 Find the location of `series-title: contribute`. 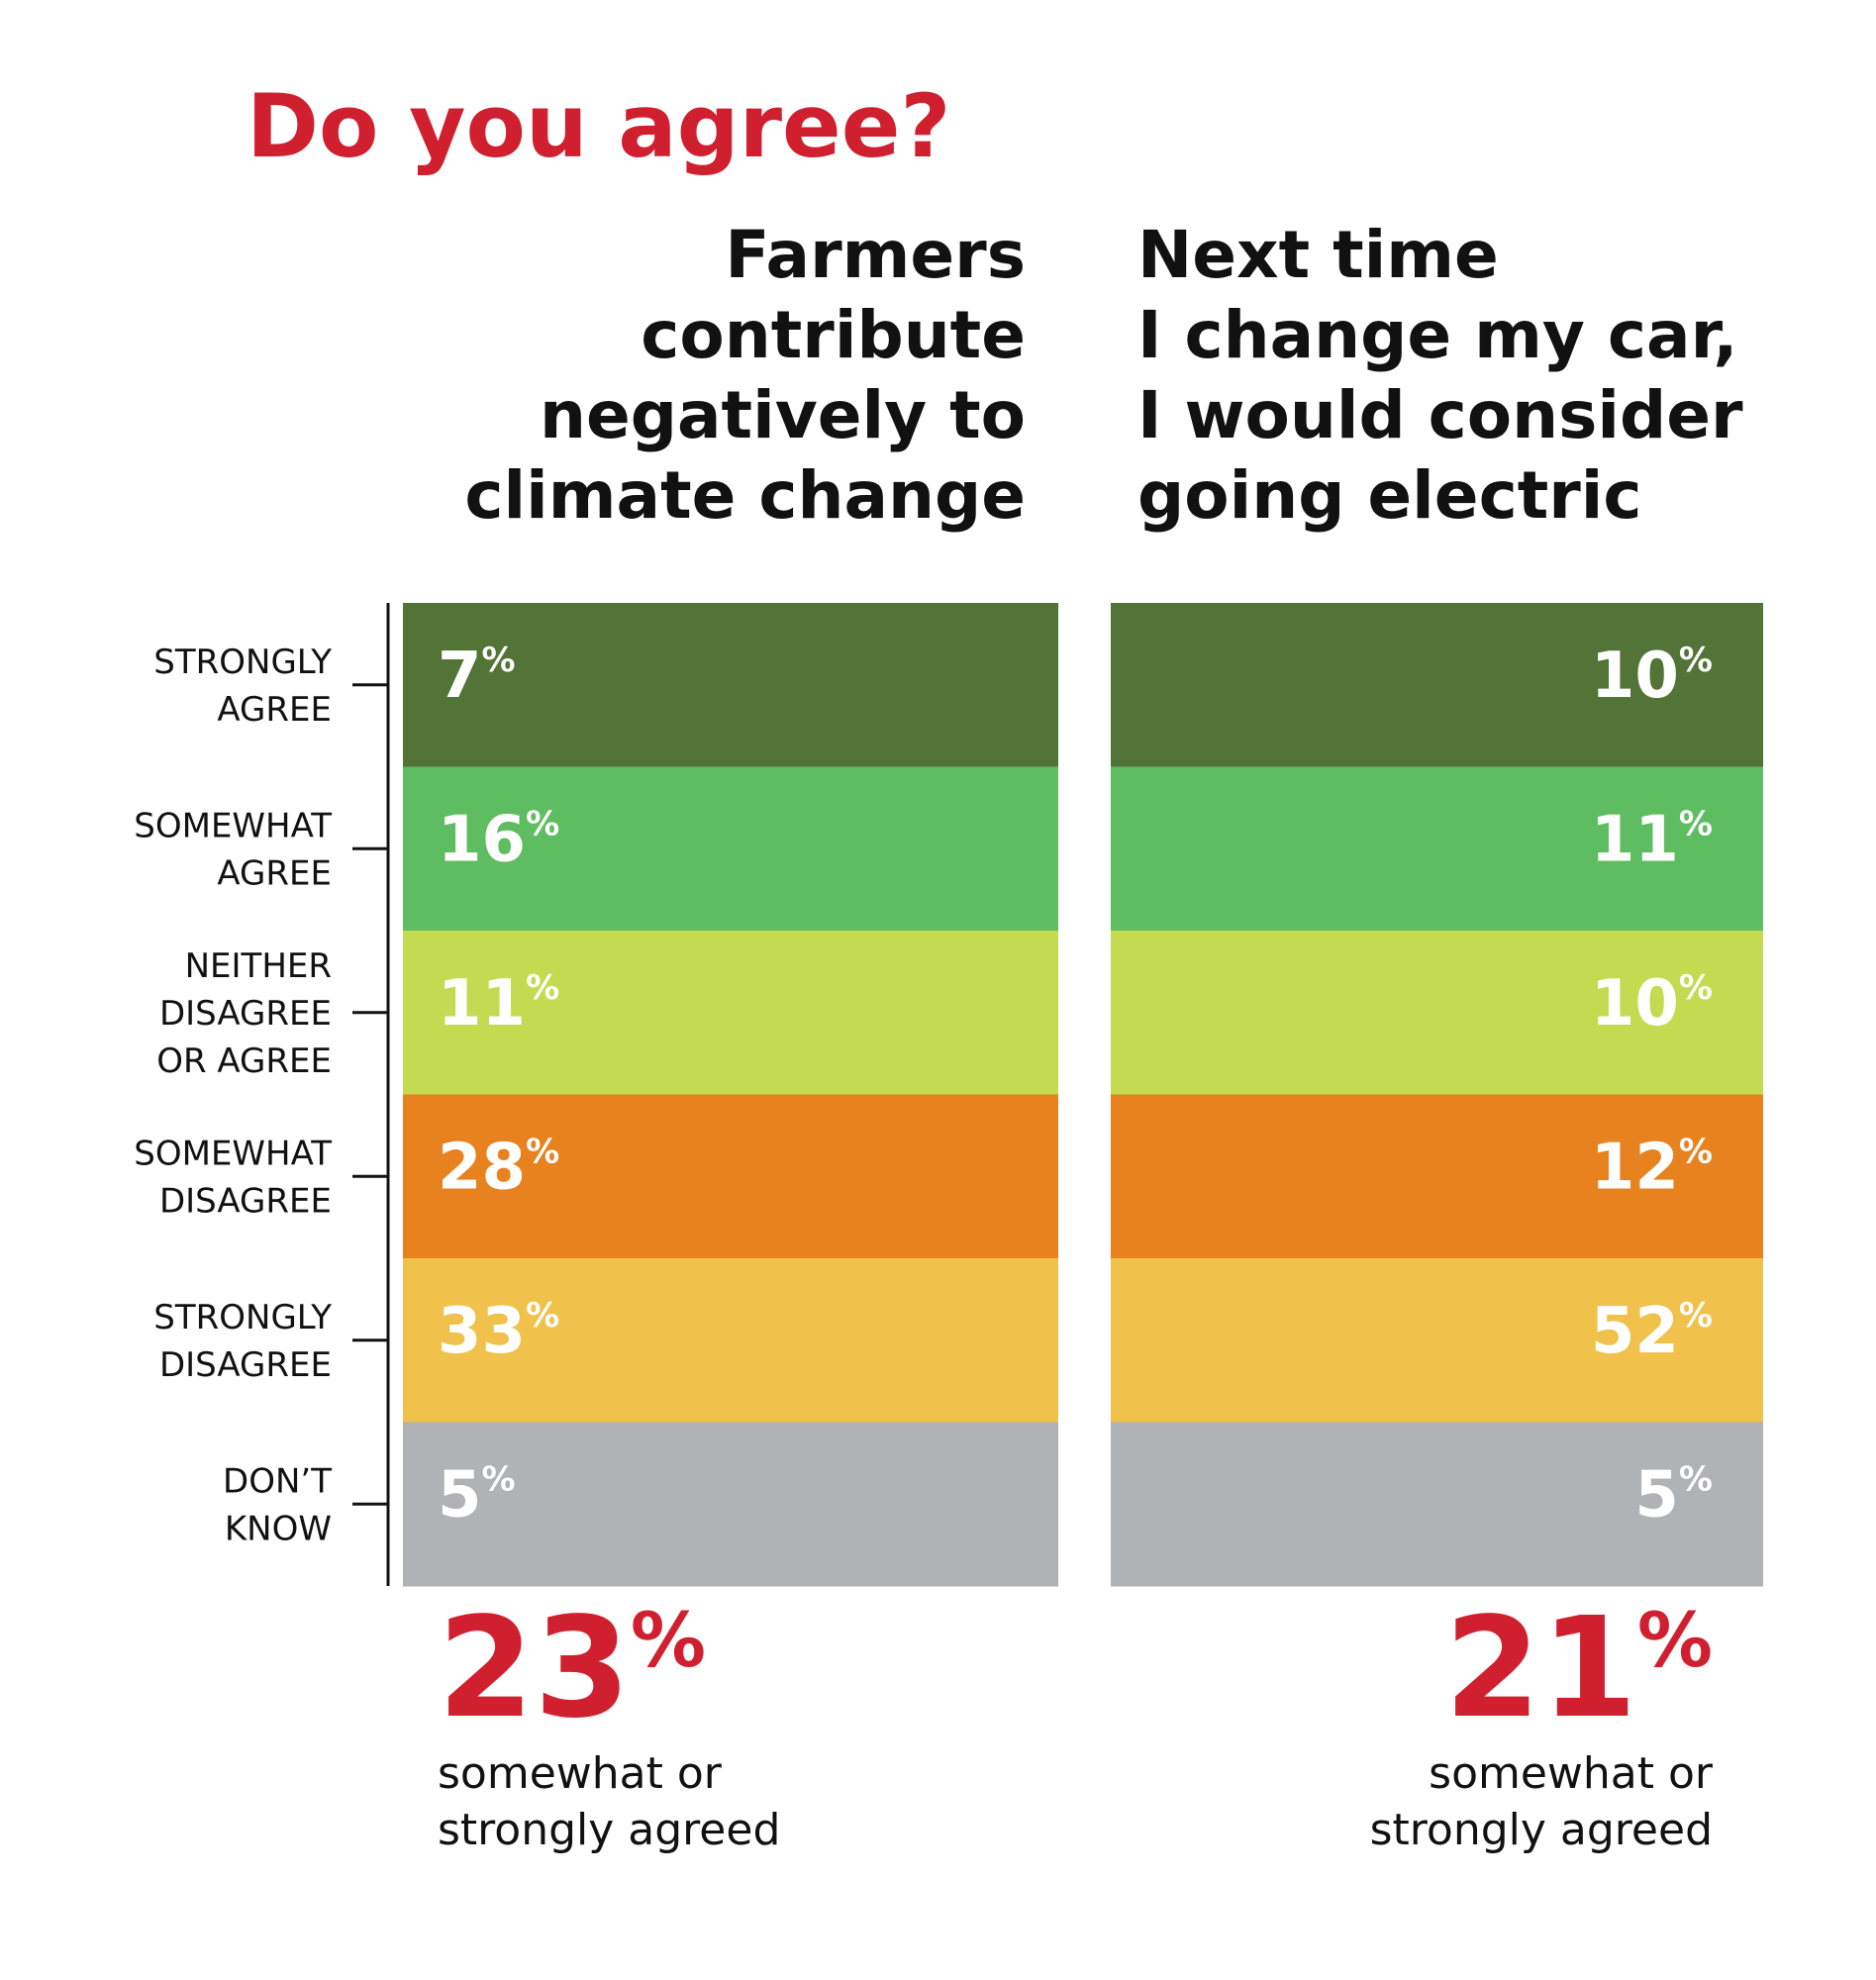

series-title: contribute is located at coordinates (833, 335).